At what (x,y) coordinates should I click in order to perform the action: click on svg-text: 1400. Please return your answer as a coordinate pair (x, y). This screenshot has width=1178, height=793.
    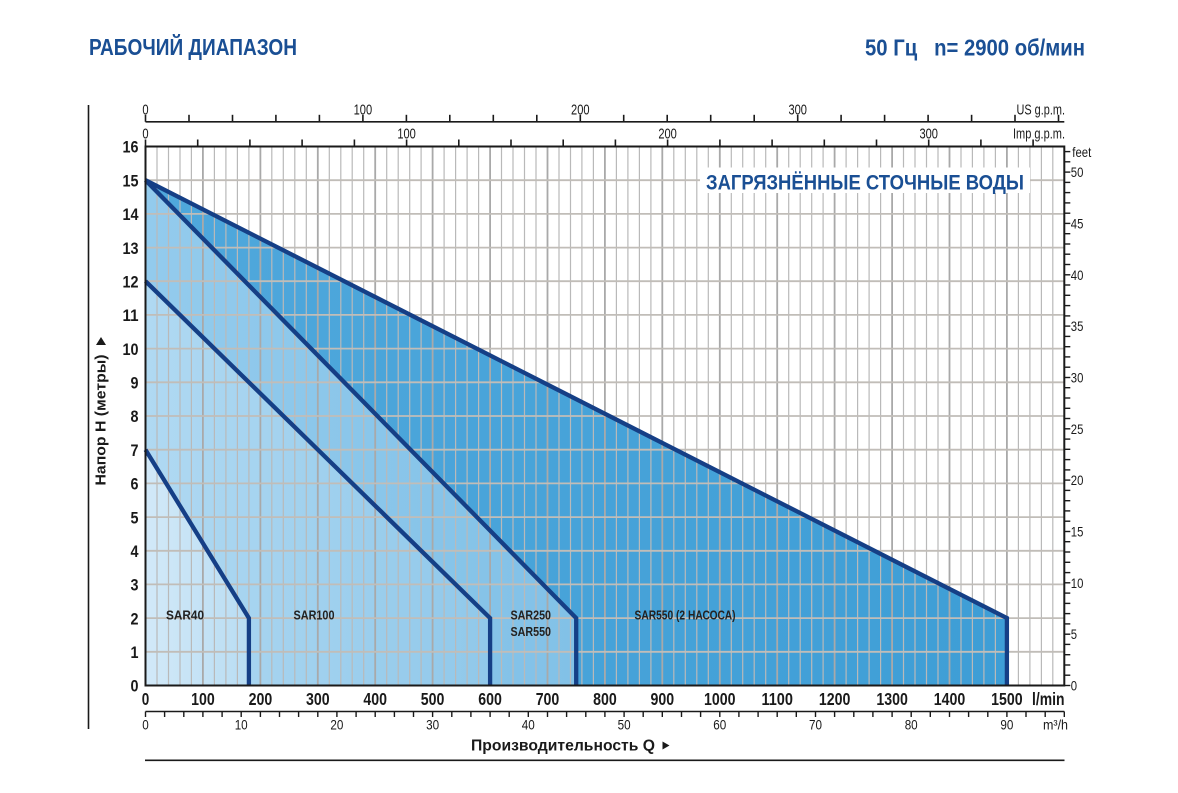
    Looking at the image, I should click on (950, 699).